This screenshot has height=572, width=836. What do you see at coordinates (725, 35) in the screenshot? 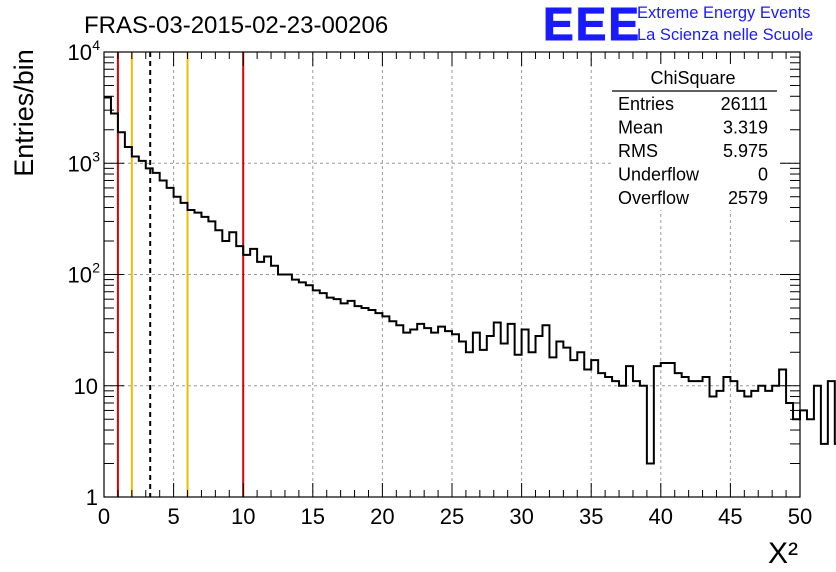
I see `eee-logo-line2: La Scienza nelle Scuole` at bounding box center [725, 35].